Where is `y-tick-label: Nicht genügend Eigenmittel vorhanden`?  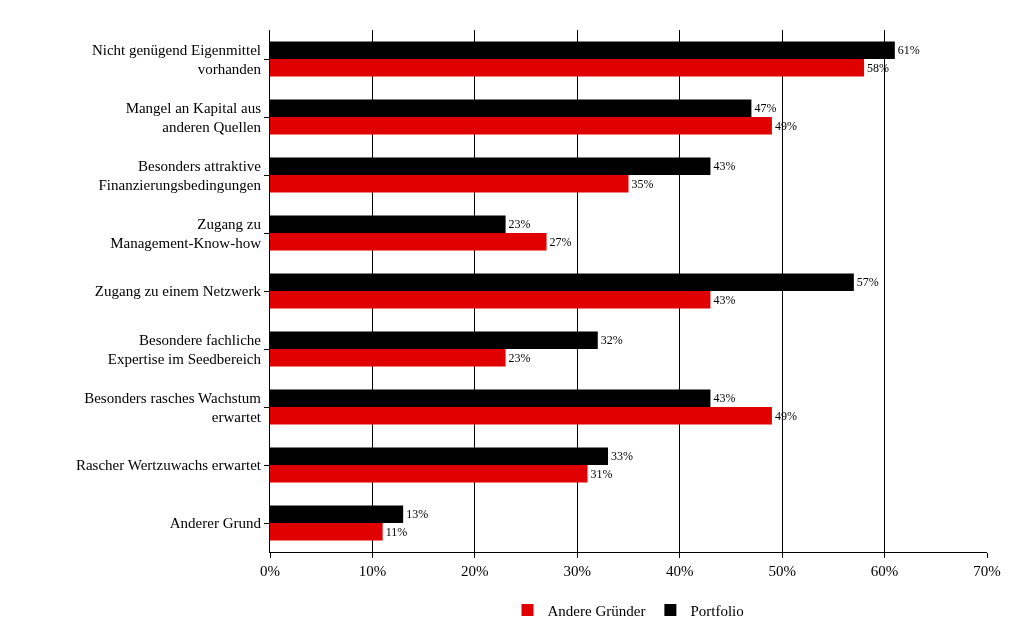
y-tick-label: Nicht genügend Eigenmittel vorhanden is located at coordinates (176, 59).